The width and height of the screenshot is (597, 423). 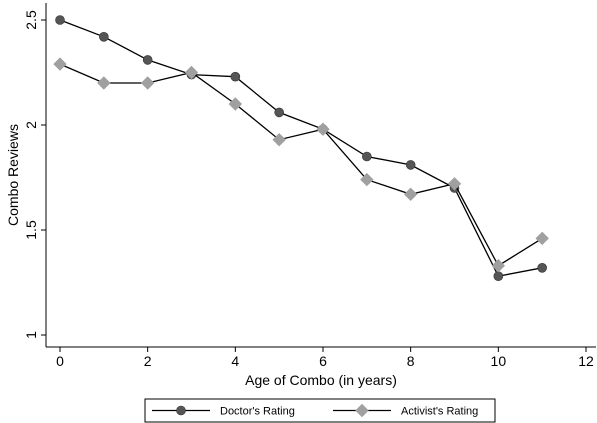 What do you see at coordinates (31, 335) in the screenshot?
I see `y-tick-label: 1` at bounding box center [31, 335].